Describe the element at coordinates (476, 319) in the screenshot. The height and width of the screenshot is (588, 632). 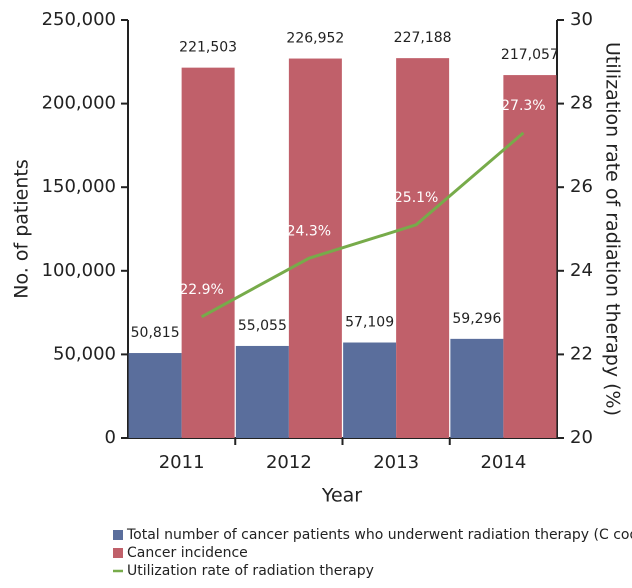
I see `bar-value-label: 59,296` at that location.